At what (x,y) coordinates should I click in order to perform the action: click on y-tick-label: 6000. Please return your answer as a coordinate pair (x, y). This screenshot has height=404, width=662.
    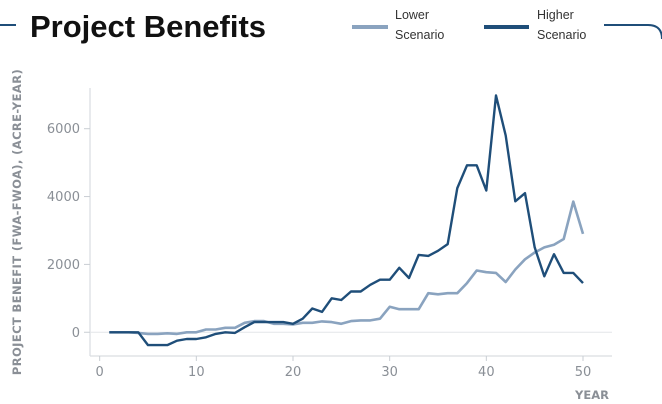
    Looking at the image, I should click on (63, 129).